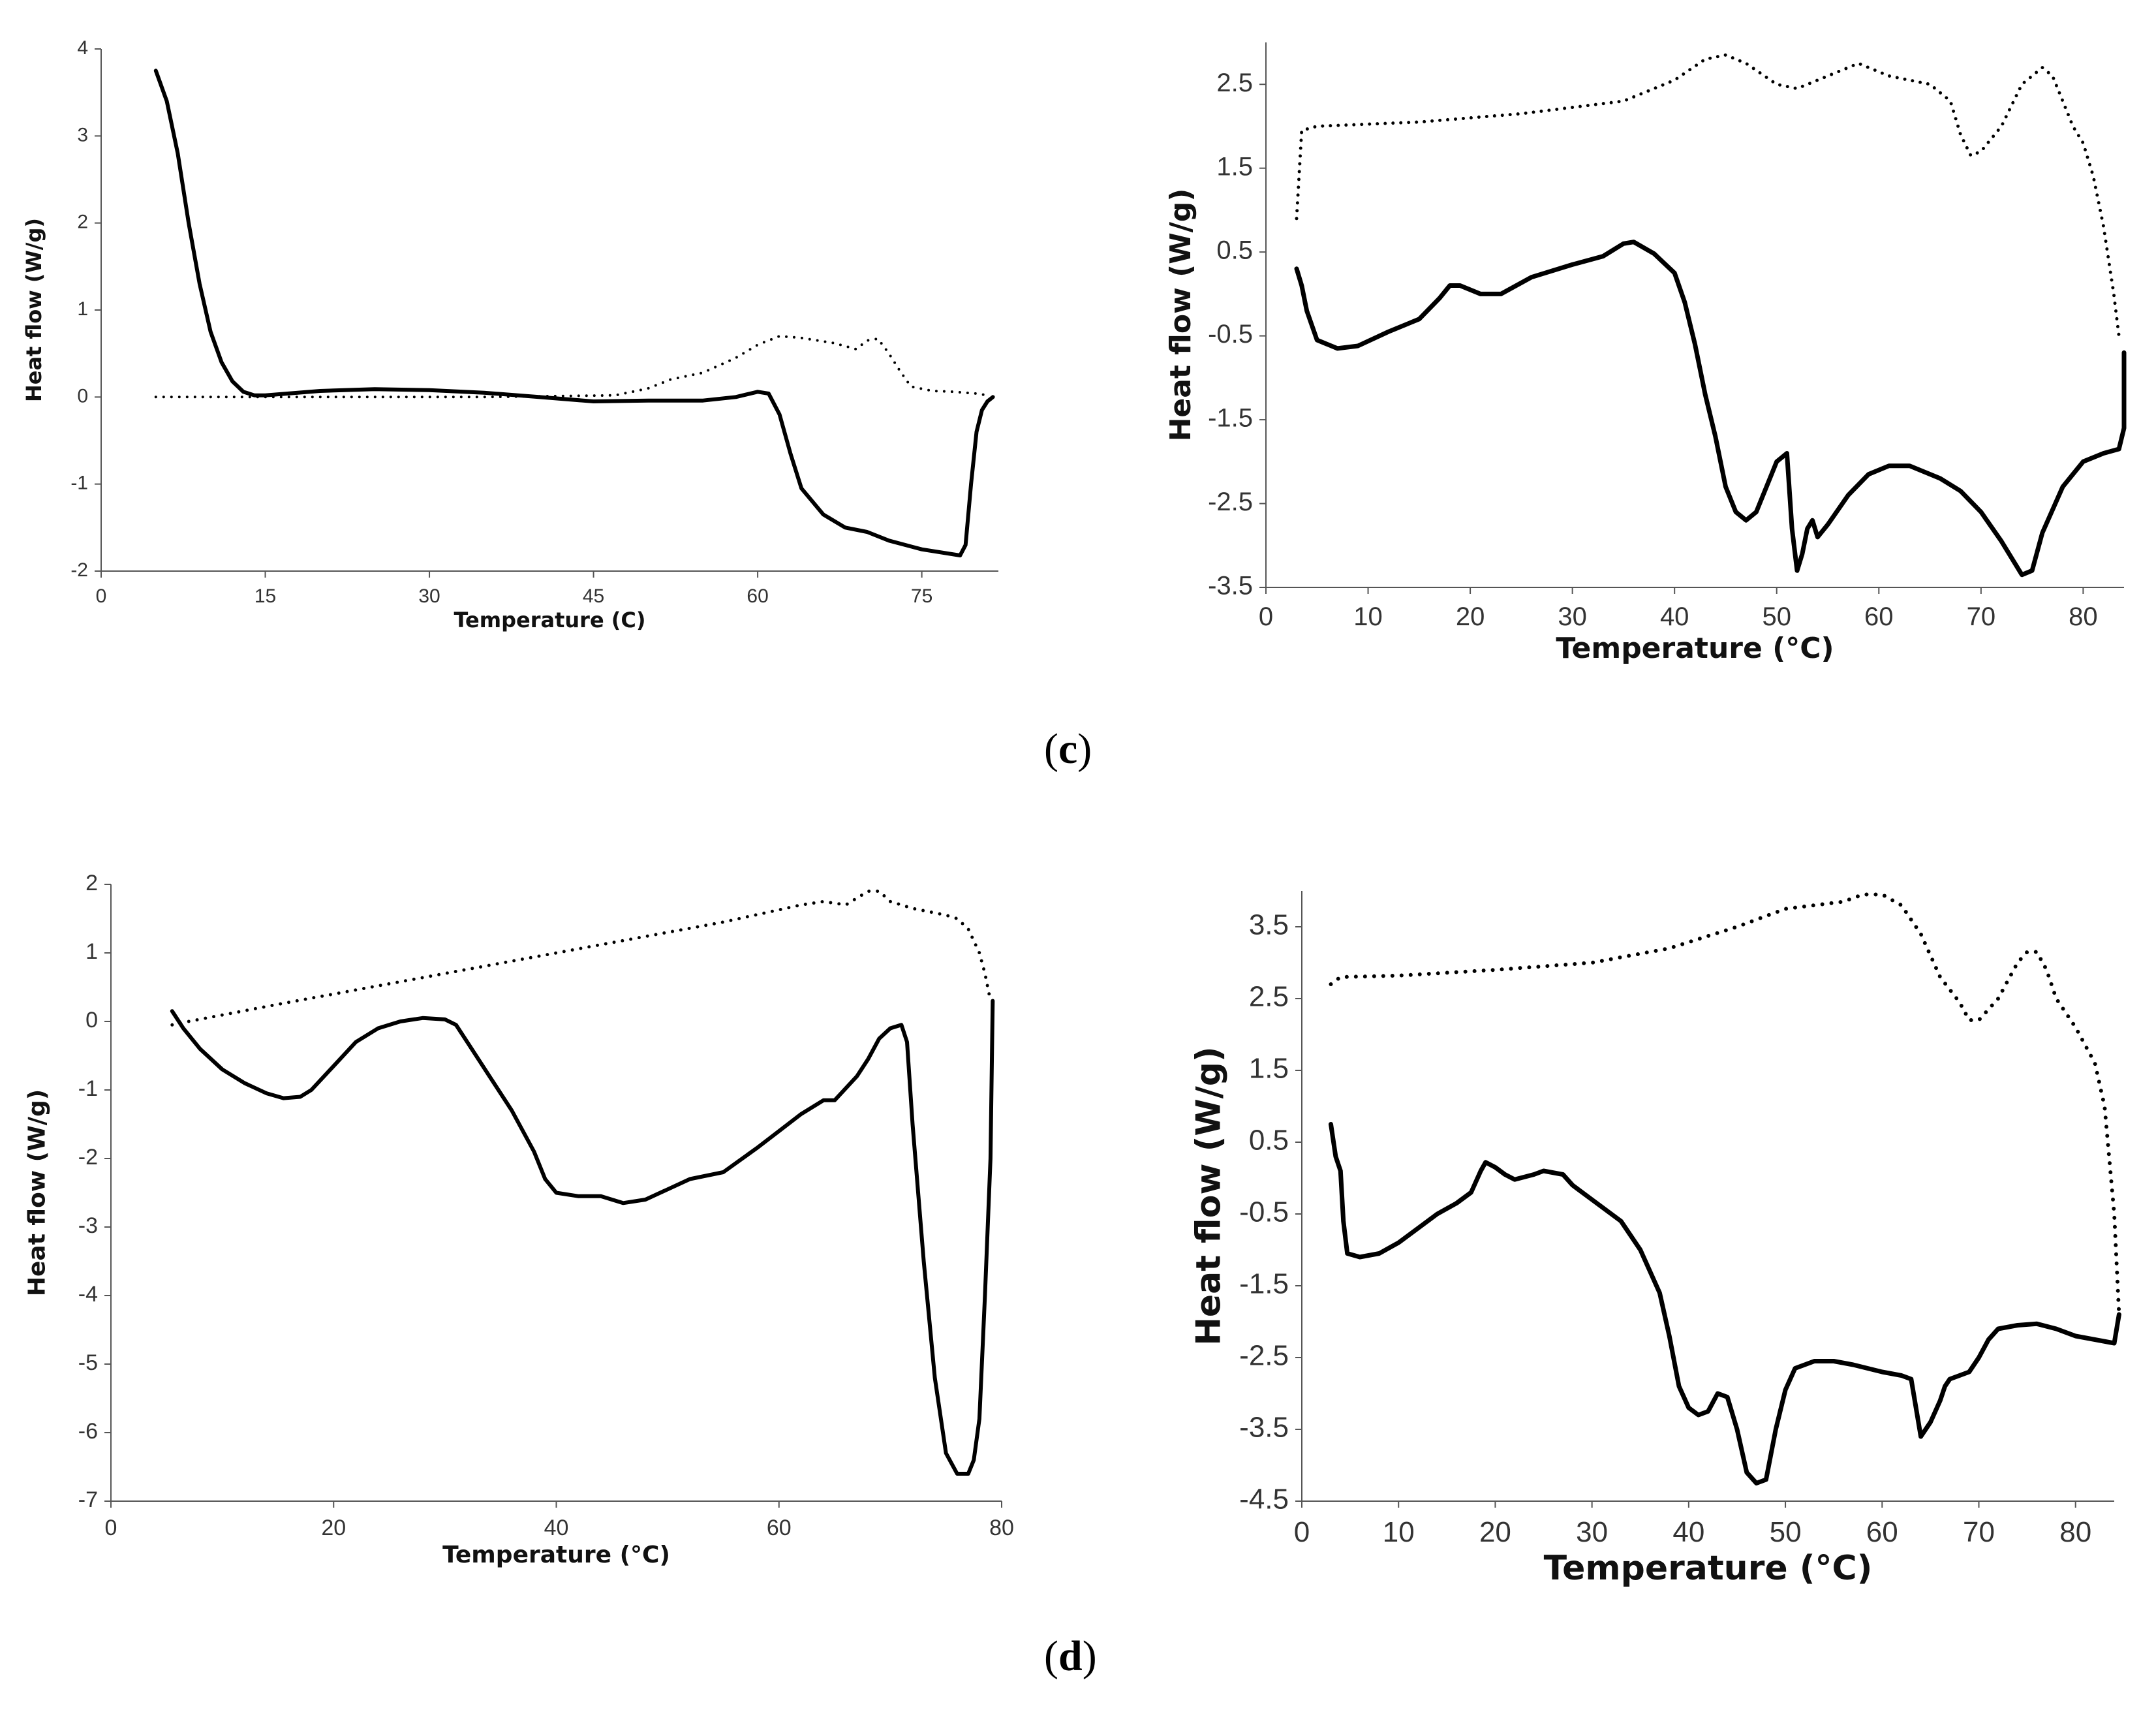 This screenshot has height=1710, width=2156. I want to click on y-tick-label: -7, so click(88, 1499).